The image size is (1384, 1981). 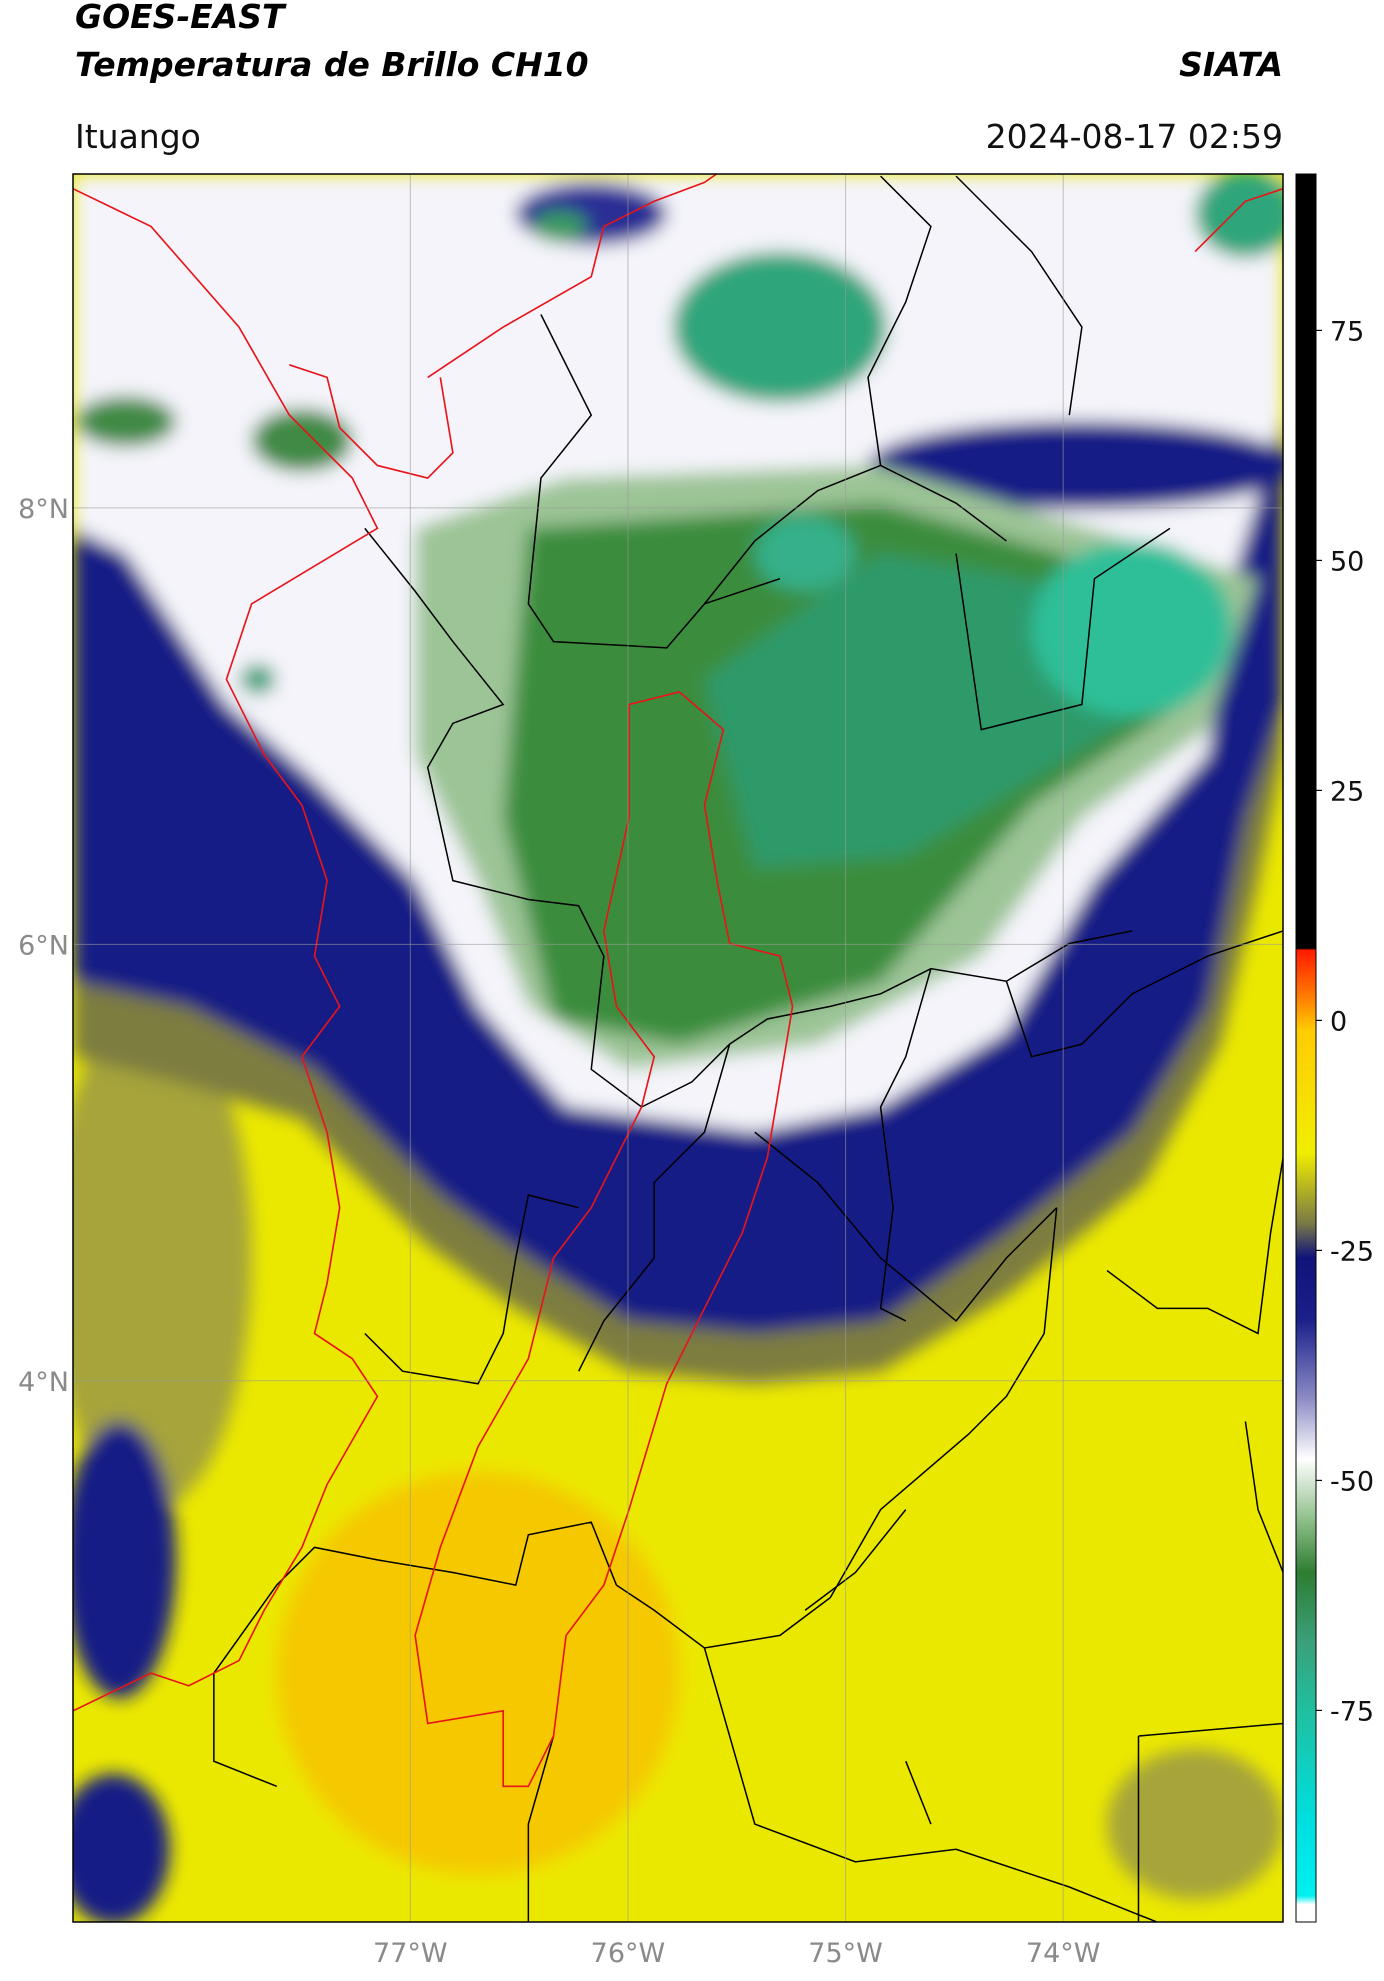 I want to click on lon-label: 76°W, so click(x=628, y=1953).